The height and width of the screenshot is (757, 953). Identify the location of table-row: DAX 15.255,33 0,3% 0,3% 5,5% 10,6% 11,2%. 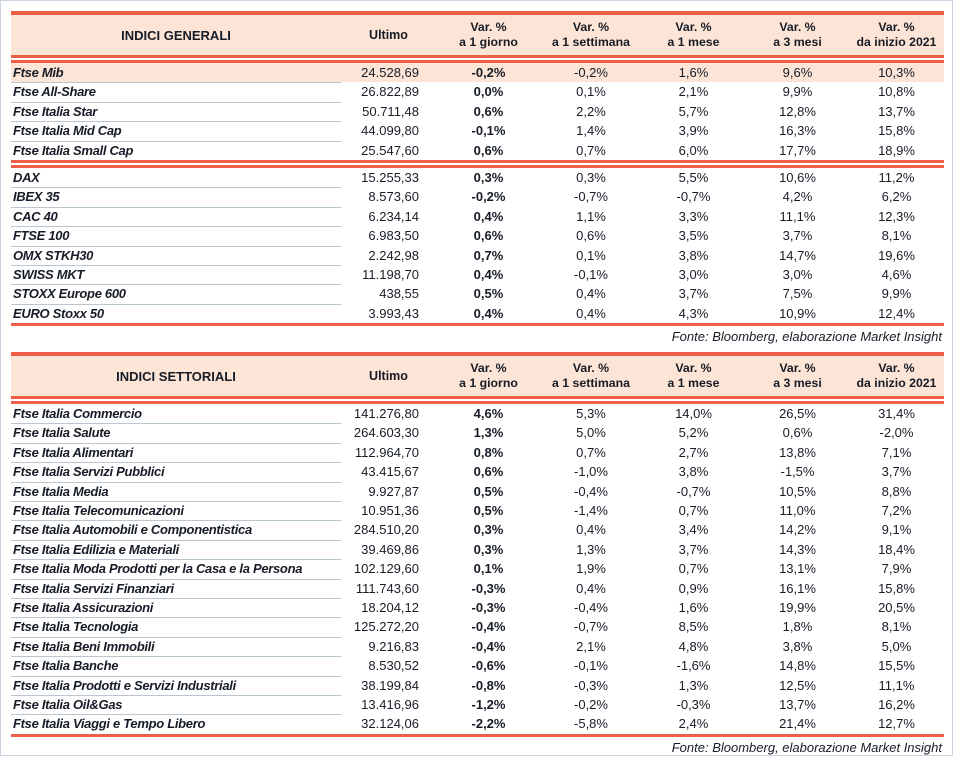
(477, 178).